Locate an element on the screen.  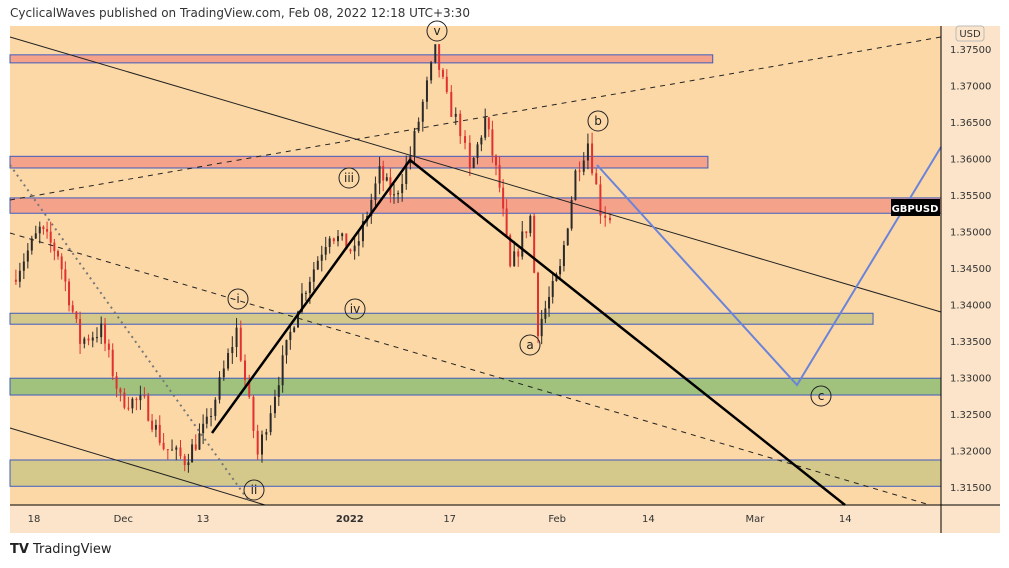
symbol-tag is located at coordinates (915, 207).